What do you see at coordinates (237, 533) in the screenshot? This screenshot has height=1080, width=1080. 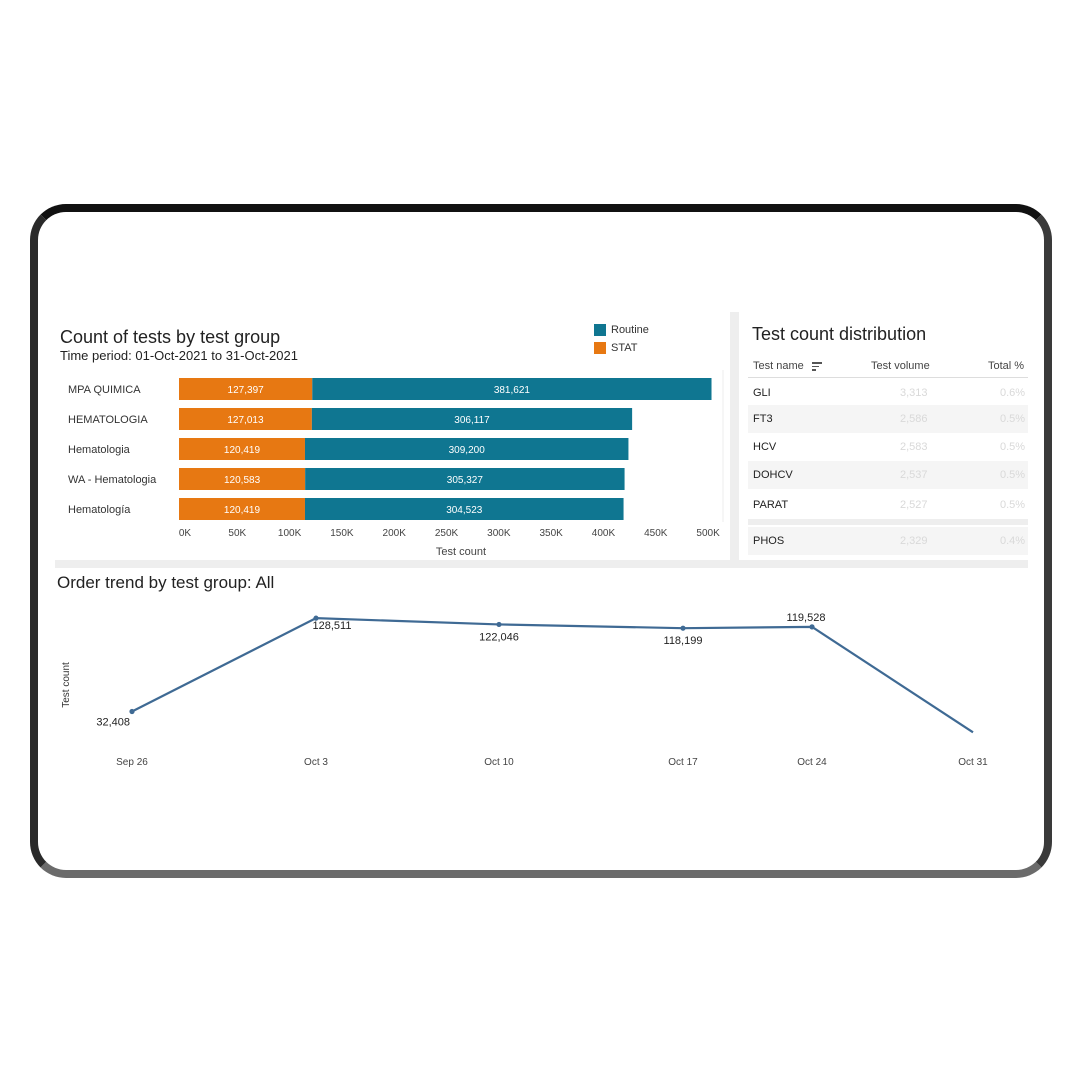 I see `x-tick-label: 50K` at bounding box center [237, 533].